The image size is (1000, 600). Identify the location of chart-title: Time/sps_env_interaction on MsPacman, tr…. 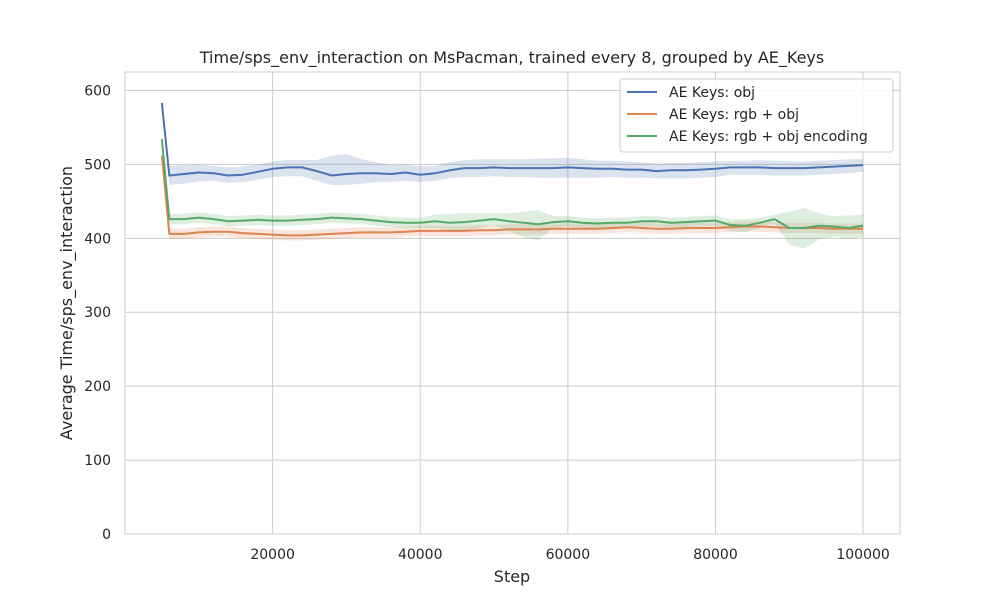
(511, 58).